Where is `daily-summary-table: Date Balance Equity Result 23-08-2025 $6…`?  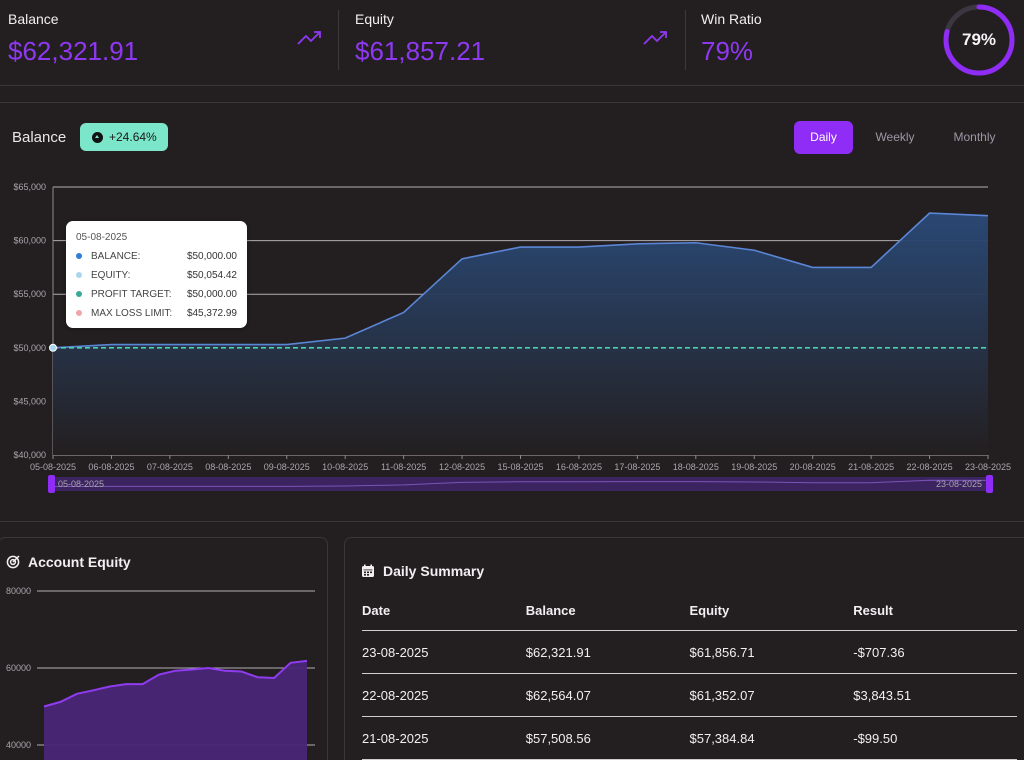 daily-summary-table: Date Balance Equity Result 23-08-2025 $6… is located at coordinates (689, 675).